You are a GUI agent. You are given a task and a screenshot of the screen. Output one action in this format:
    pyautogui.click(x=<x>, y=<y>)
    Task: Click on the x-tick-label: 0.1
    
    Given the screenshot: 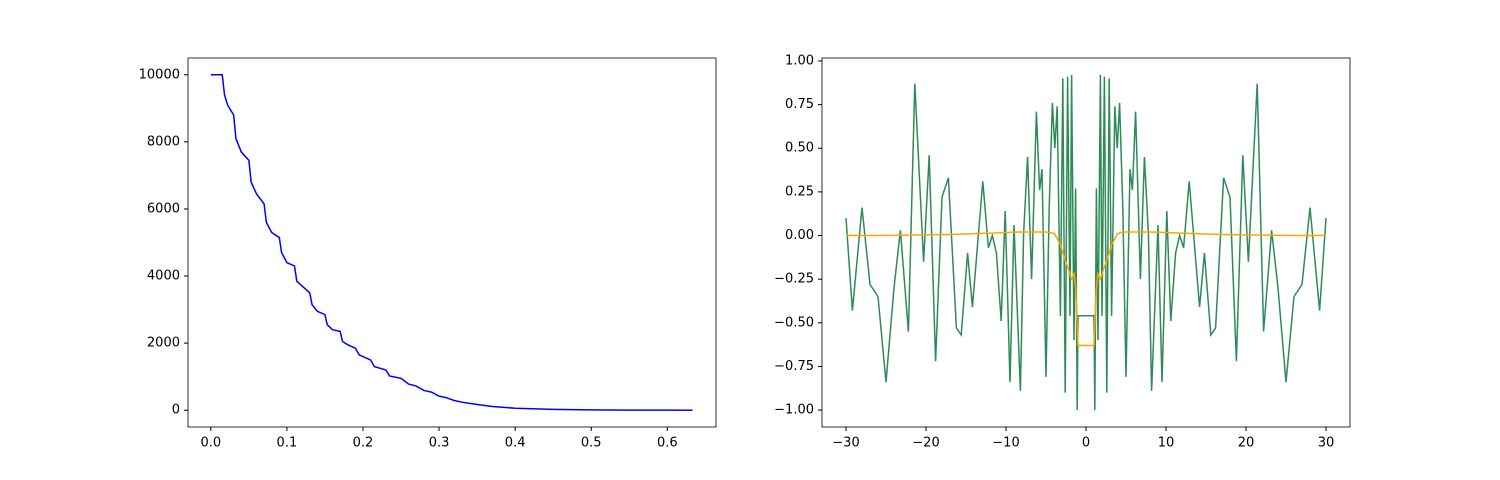 What is the action you would take?
    pyautogui.click(x=287, y=443)
    